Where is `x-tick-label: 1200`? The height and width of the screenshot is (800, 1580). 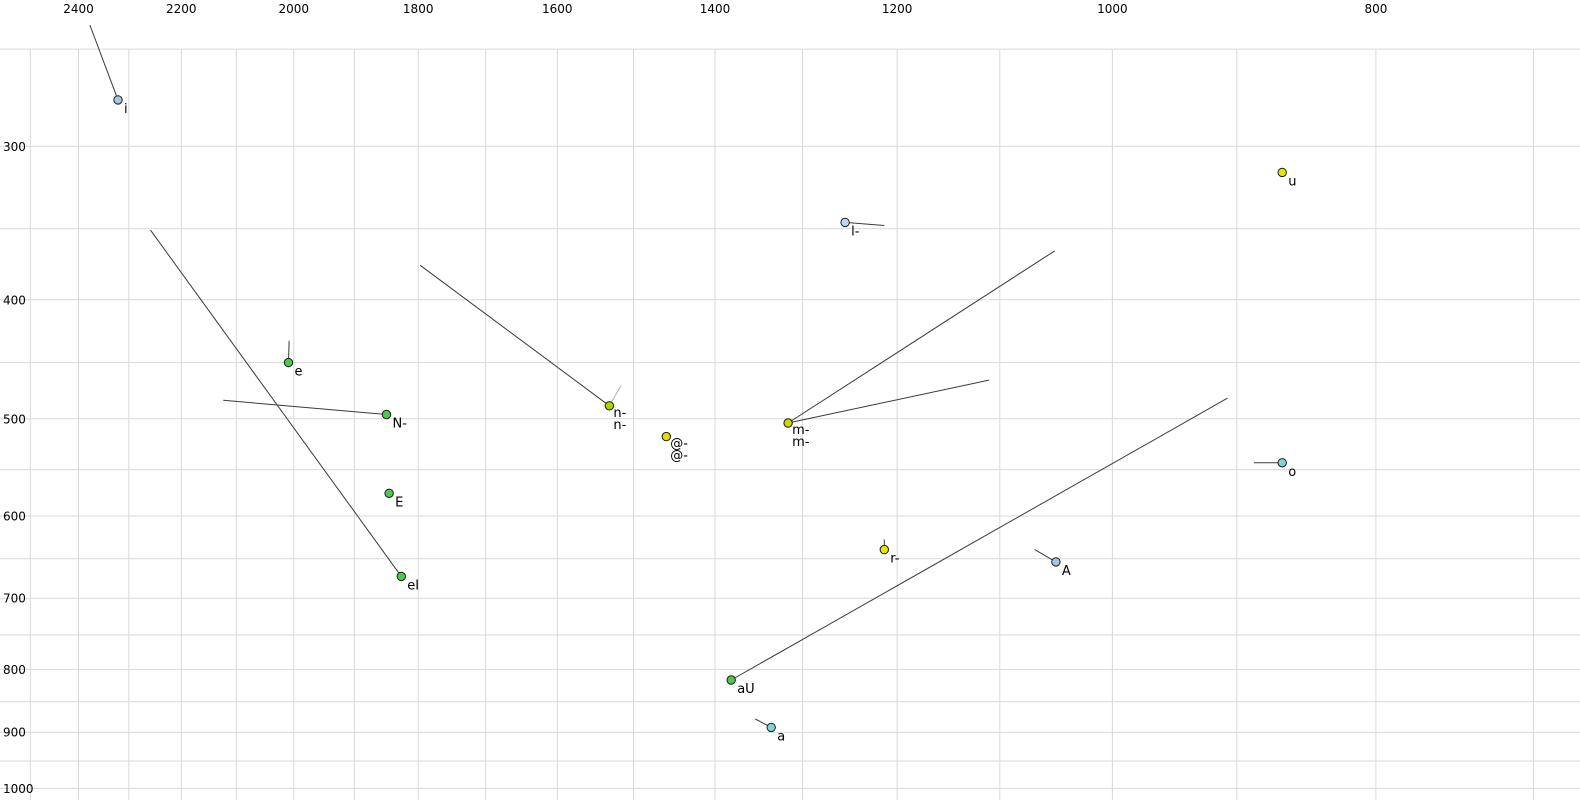 x-tick-label: 1200 is located at coordinates (897, 9).